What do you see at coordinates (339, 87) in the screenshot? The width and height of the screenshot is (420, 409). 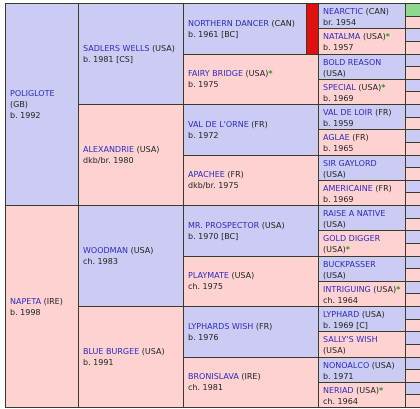 I see `horse-name: SPECIAL` at bounding box center [339, 87].